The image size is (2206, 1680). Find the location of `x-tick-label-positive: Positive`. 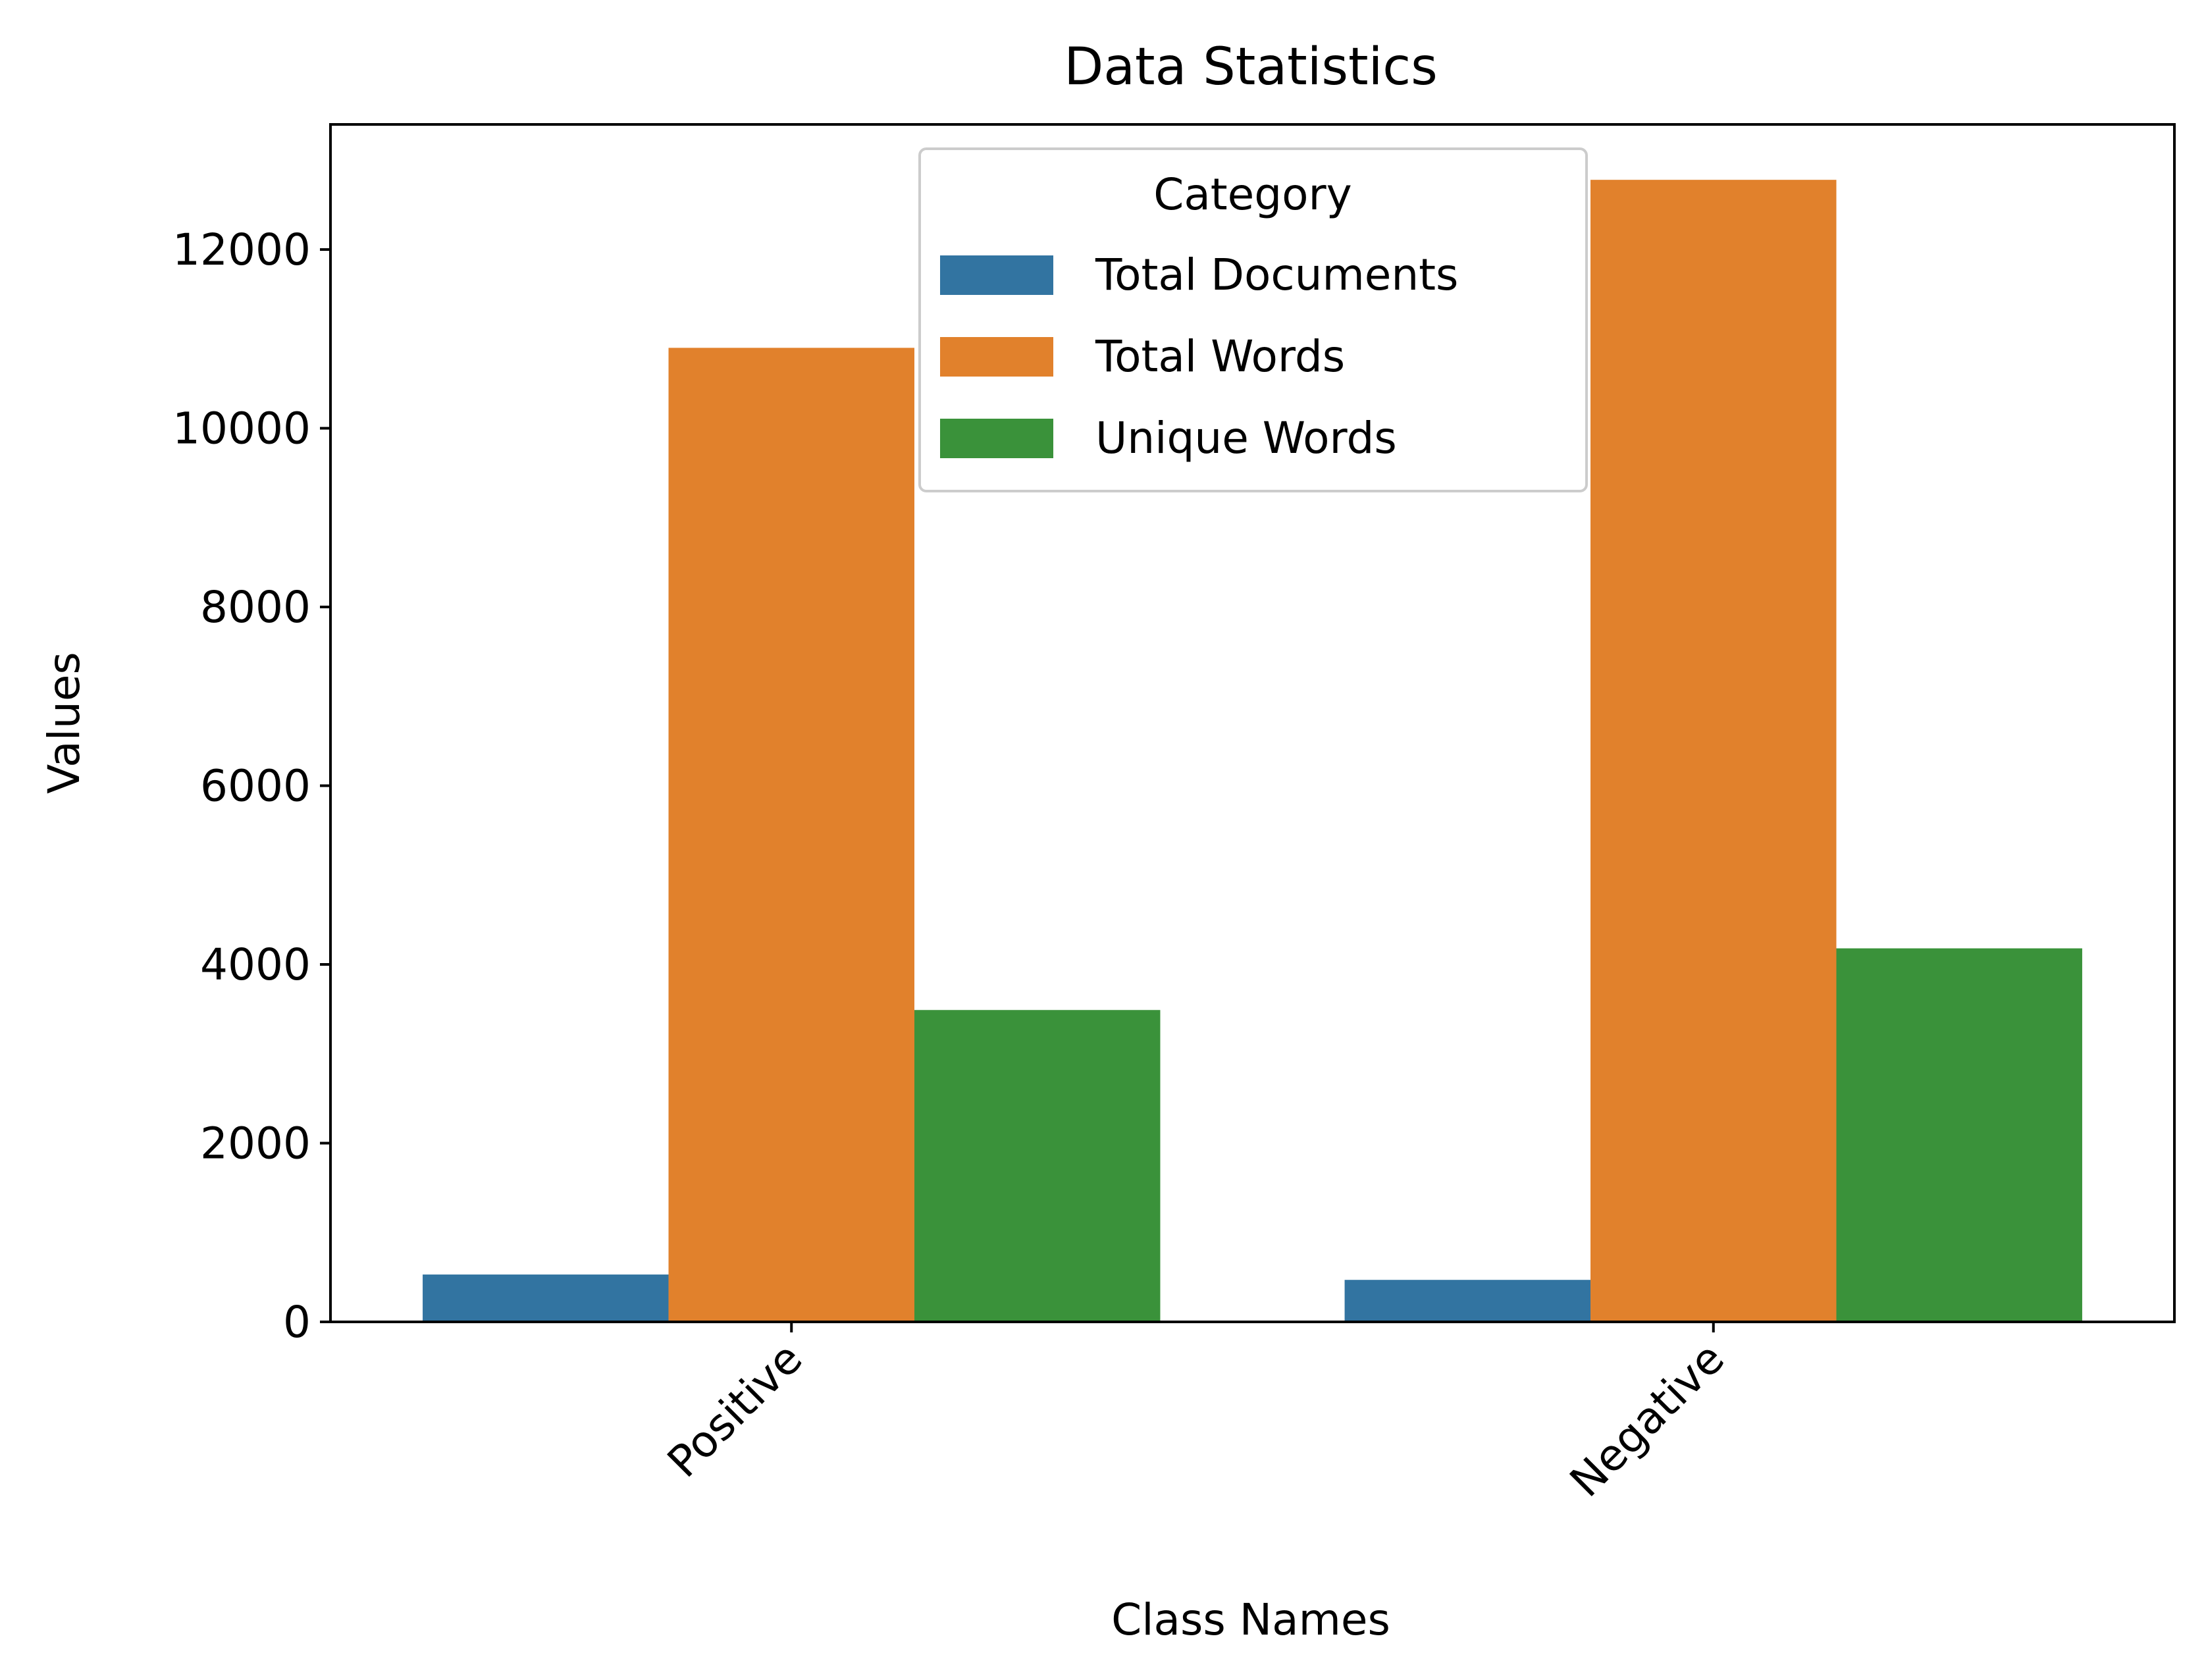

x-tick-label-positive: Positive is located at coordinates (735, 1410).